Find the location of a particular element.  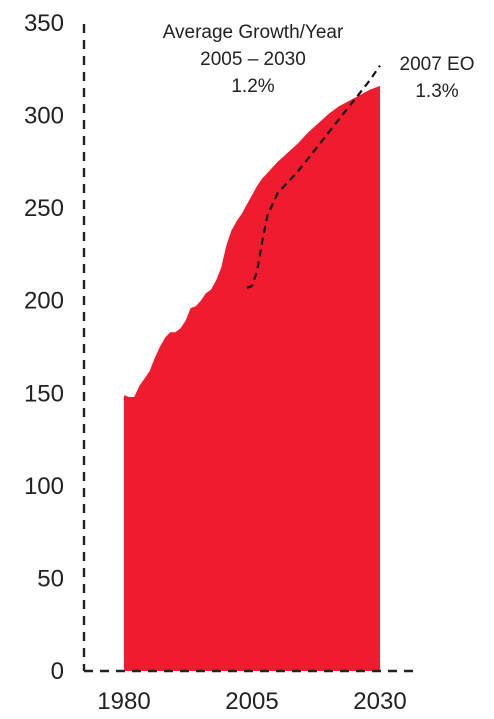

y-tick-label: 0 is located at coordinates (57, 671).